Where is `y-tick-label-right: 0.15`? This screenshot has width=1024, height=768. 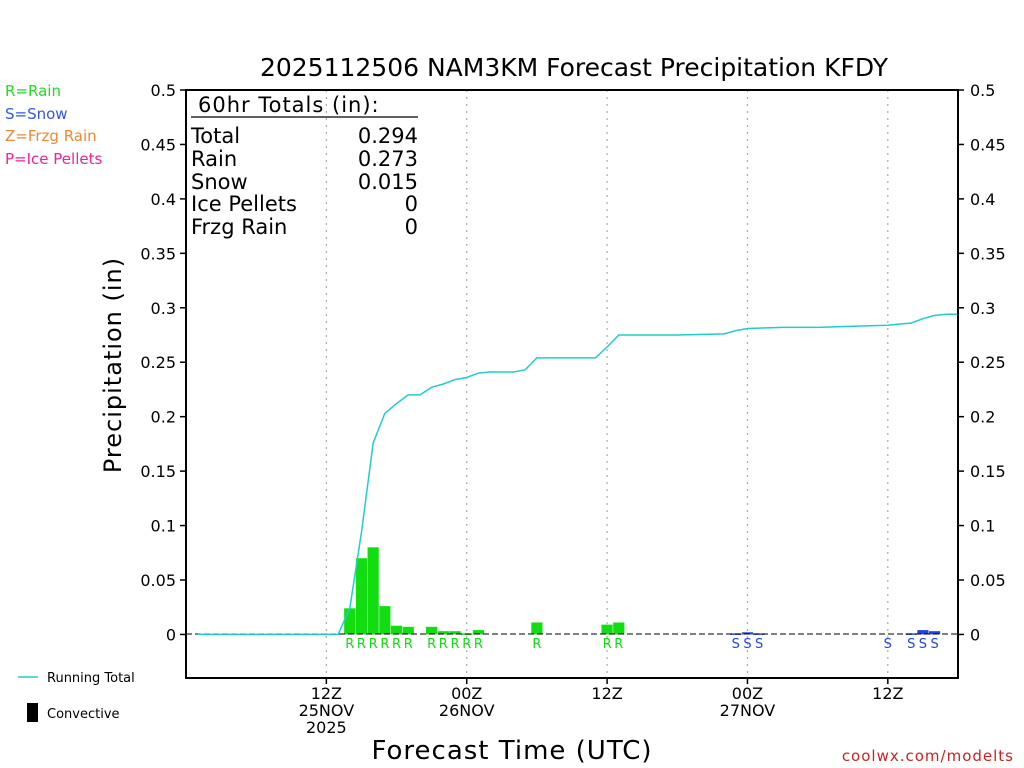
y-tick-label-right: 0.15 is located at coordinates (988, 471).